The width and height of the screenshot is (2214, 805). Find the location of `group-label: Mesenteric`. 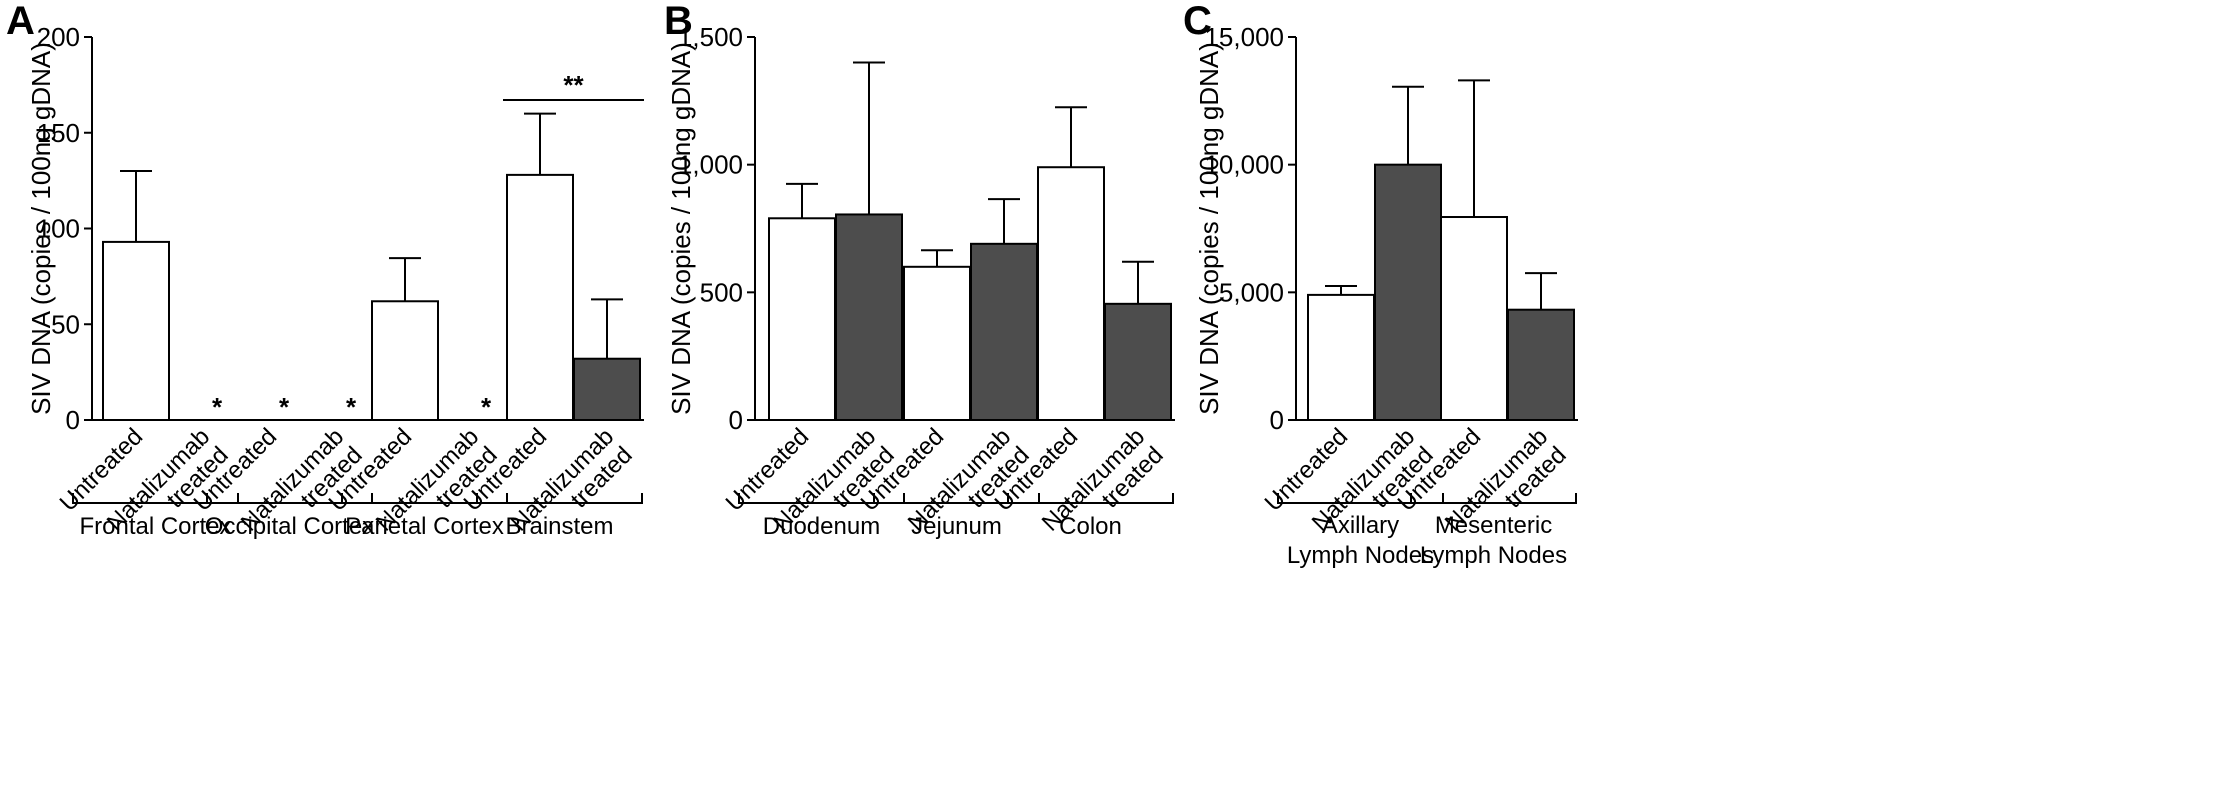

group-label: Mesenteric is located at coordinates (1493, 525).